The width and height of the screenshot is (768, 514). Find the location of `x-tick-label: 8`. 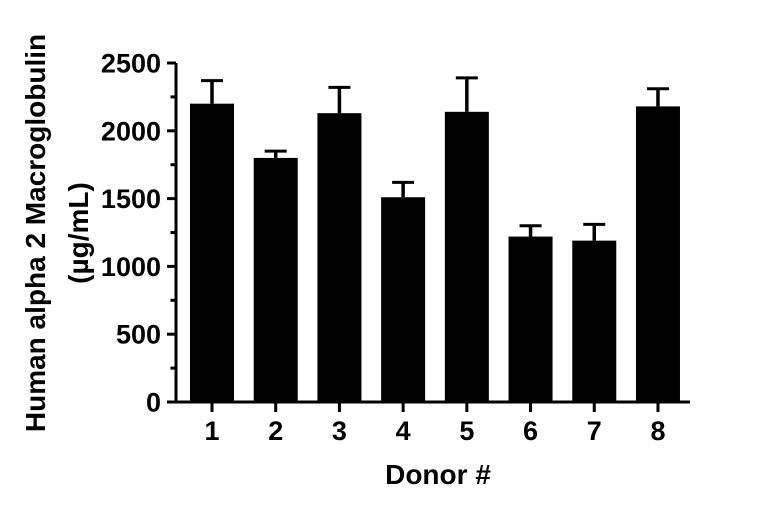

x-tick-label: 8 is located at coordinates (657, 431).